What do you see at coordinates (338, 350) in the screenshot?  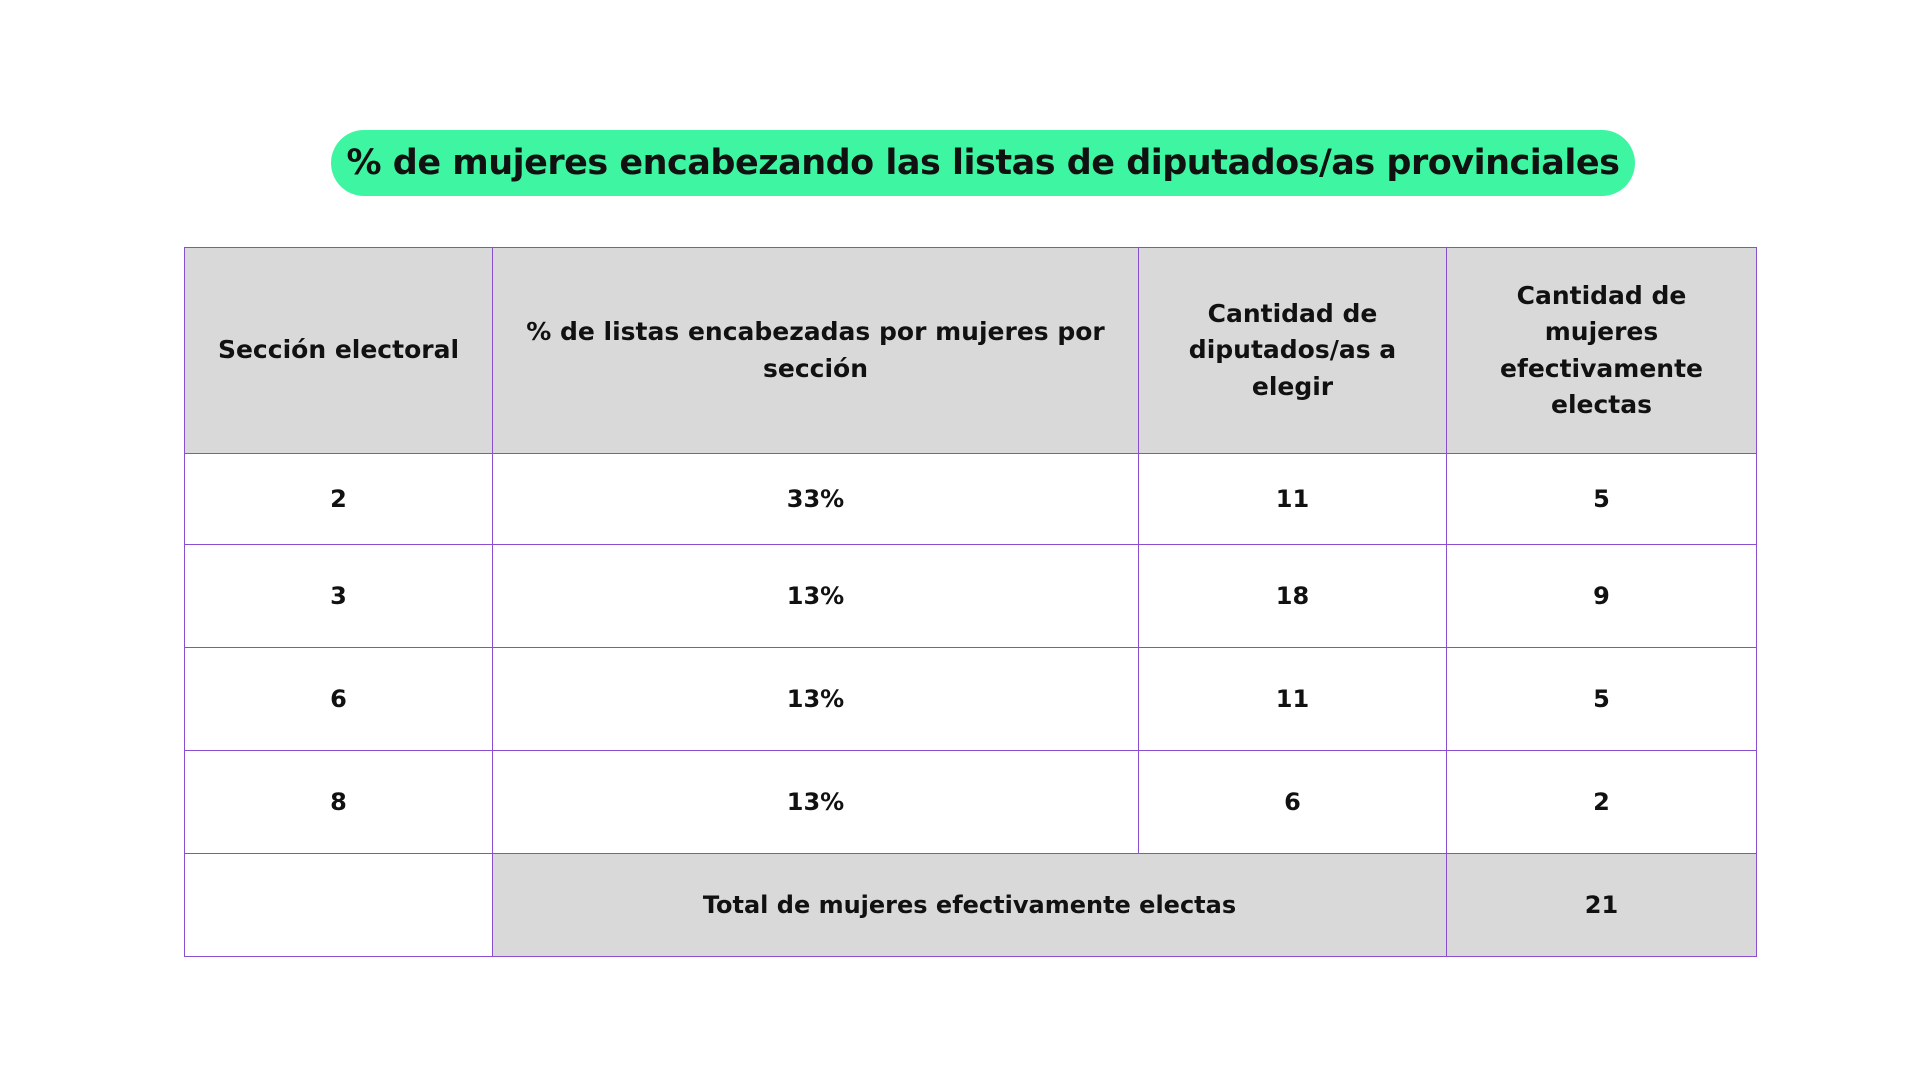 I see `header-cell: Sección electoral` at bounding box center [338, 350].